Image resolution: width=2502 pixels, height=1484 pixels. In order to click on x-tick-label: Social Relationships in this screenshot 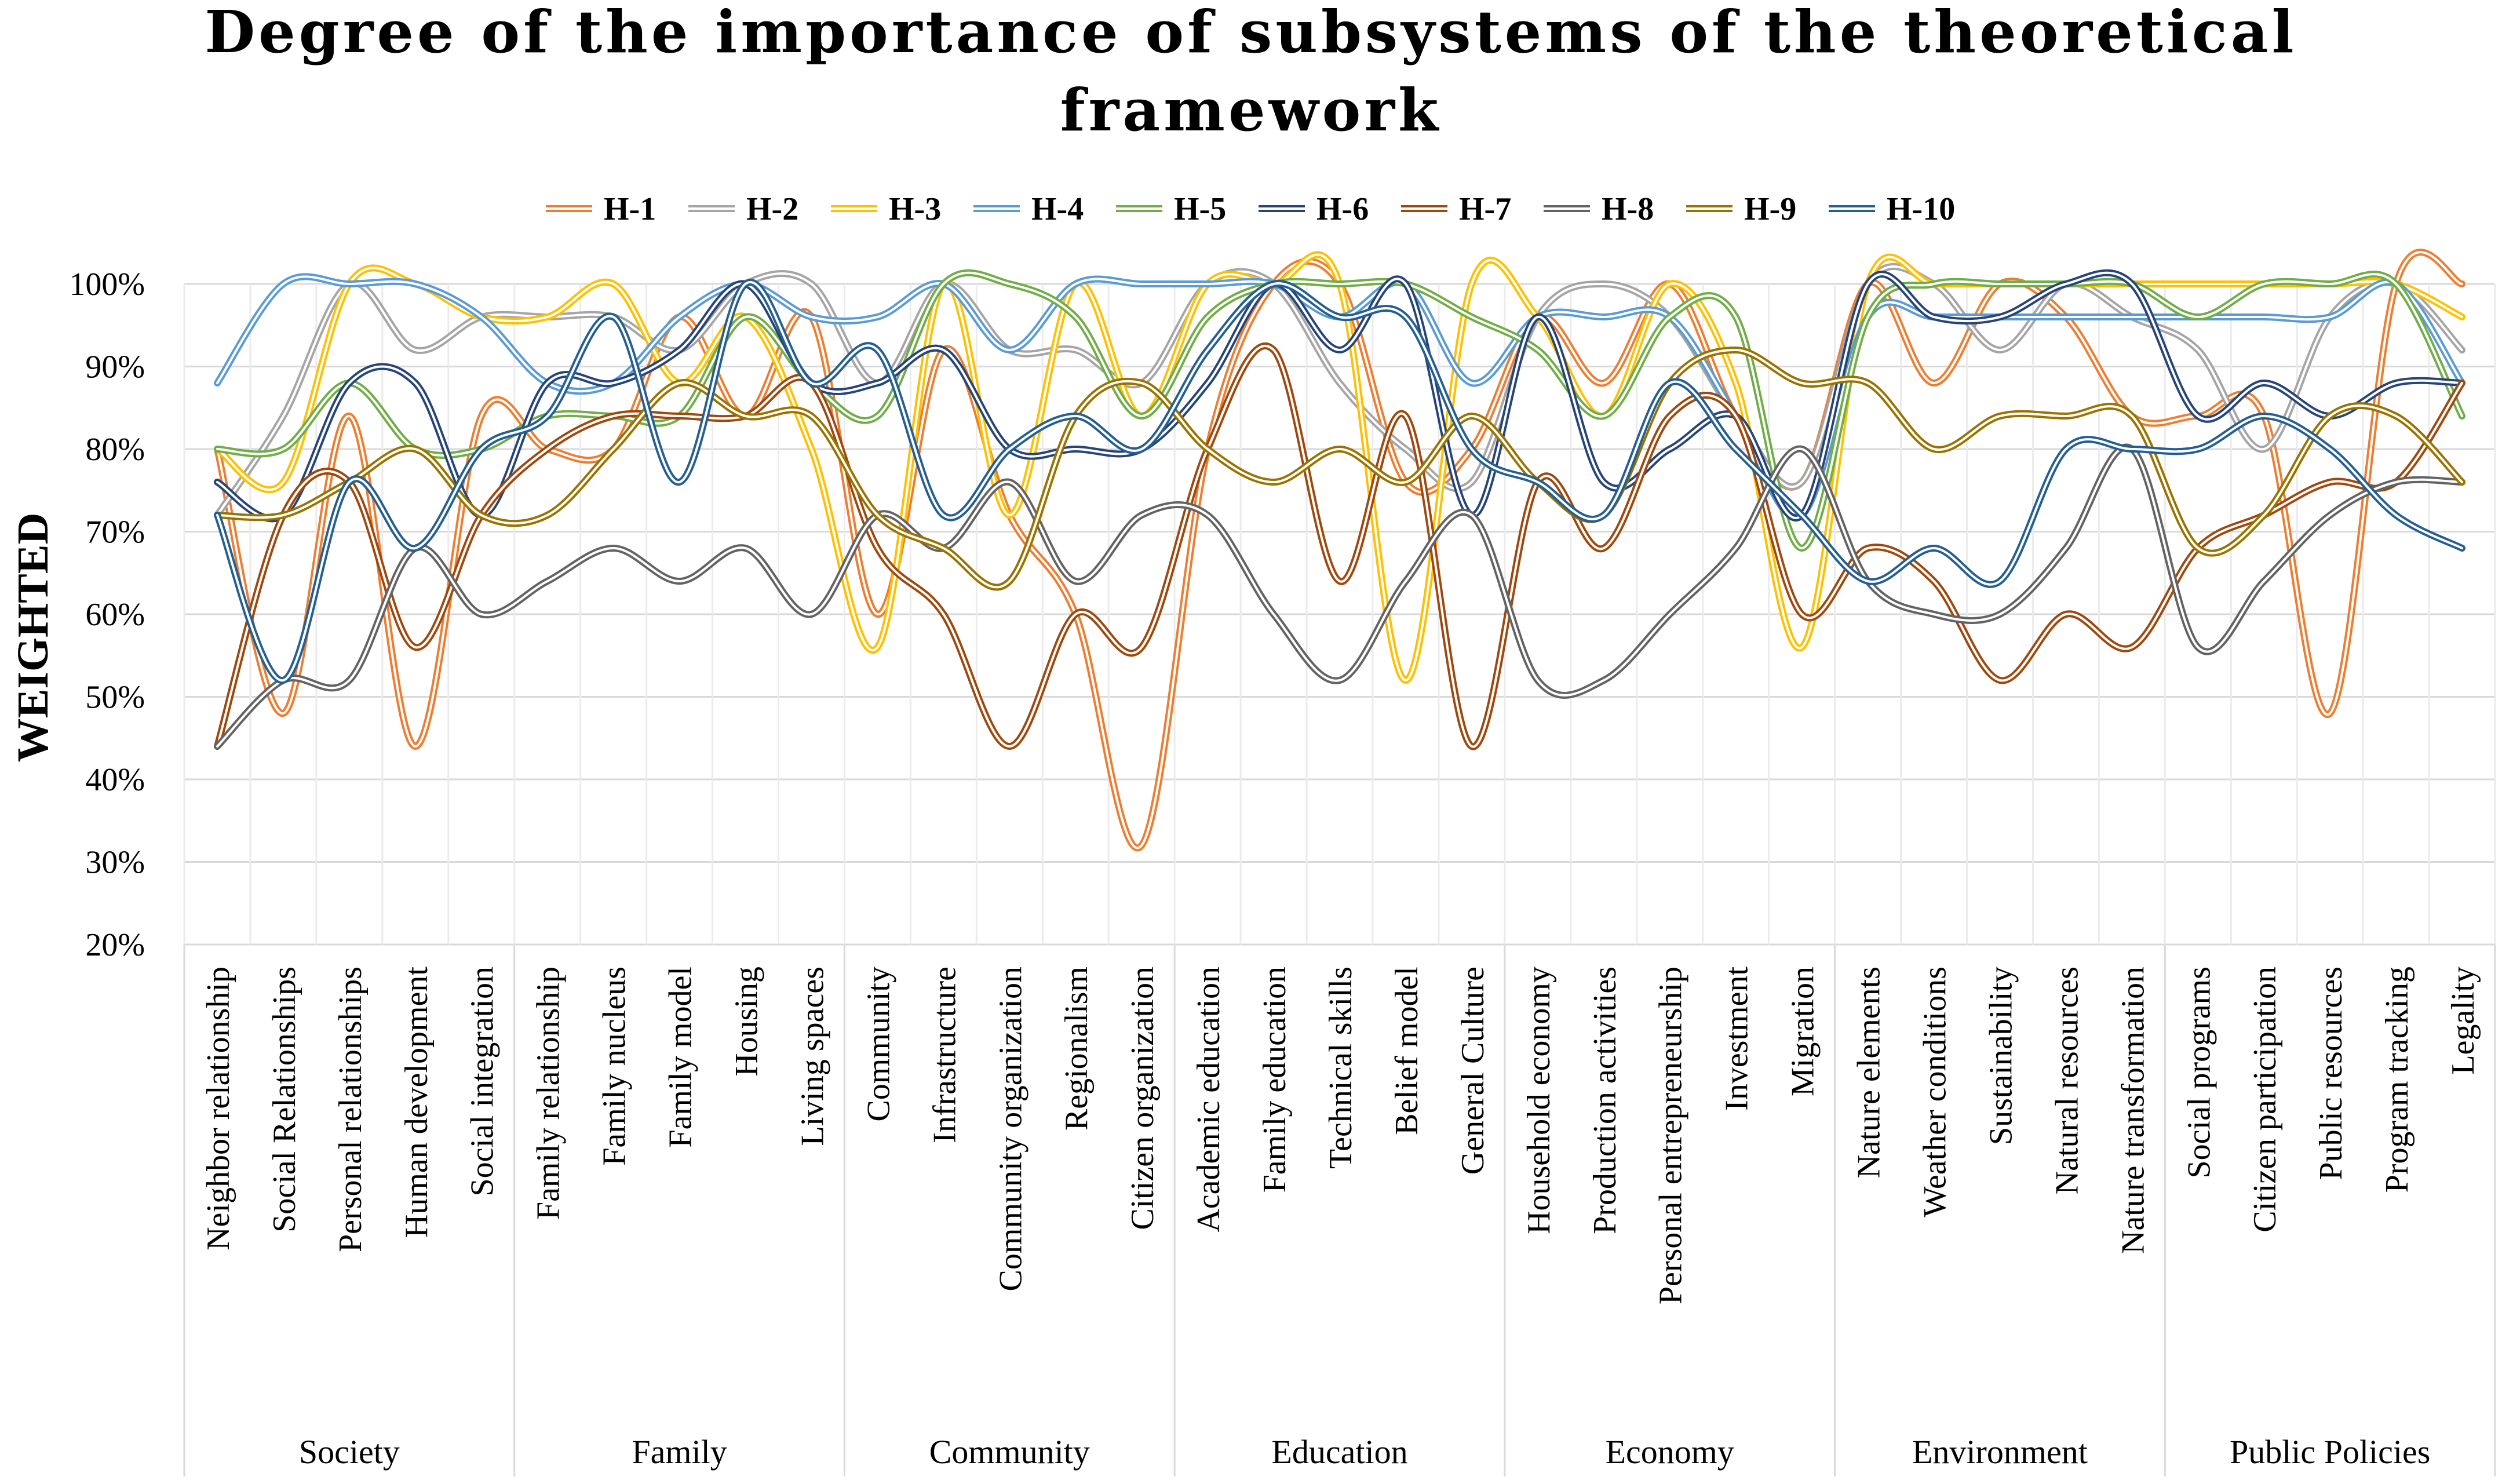, I will do `click(284, 1100)`.